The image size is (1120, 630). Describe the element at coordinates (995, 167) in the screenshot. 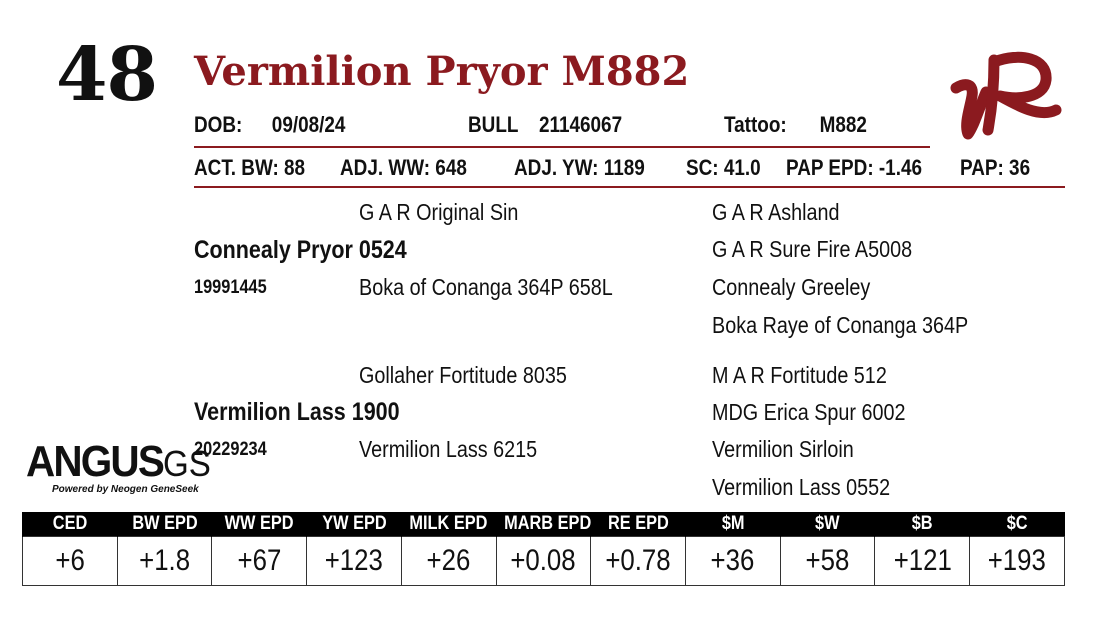

I see `pap-value: PAP: 36` at that location.